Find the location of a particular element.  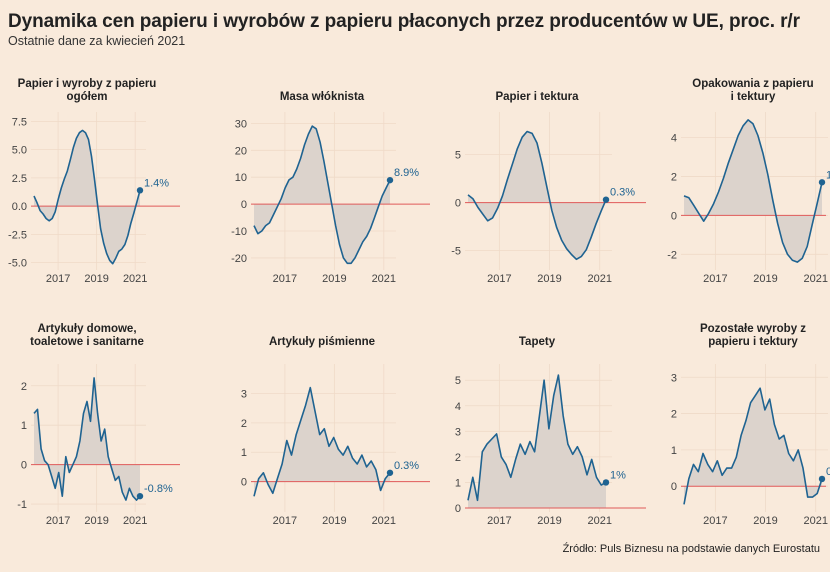

panel-7-ytick: 5 is located at coordinates (458, 381).